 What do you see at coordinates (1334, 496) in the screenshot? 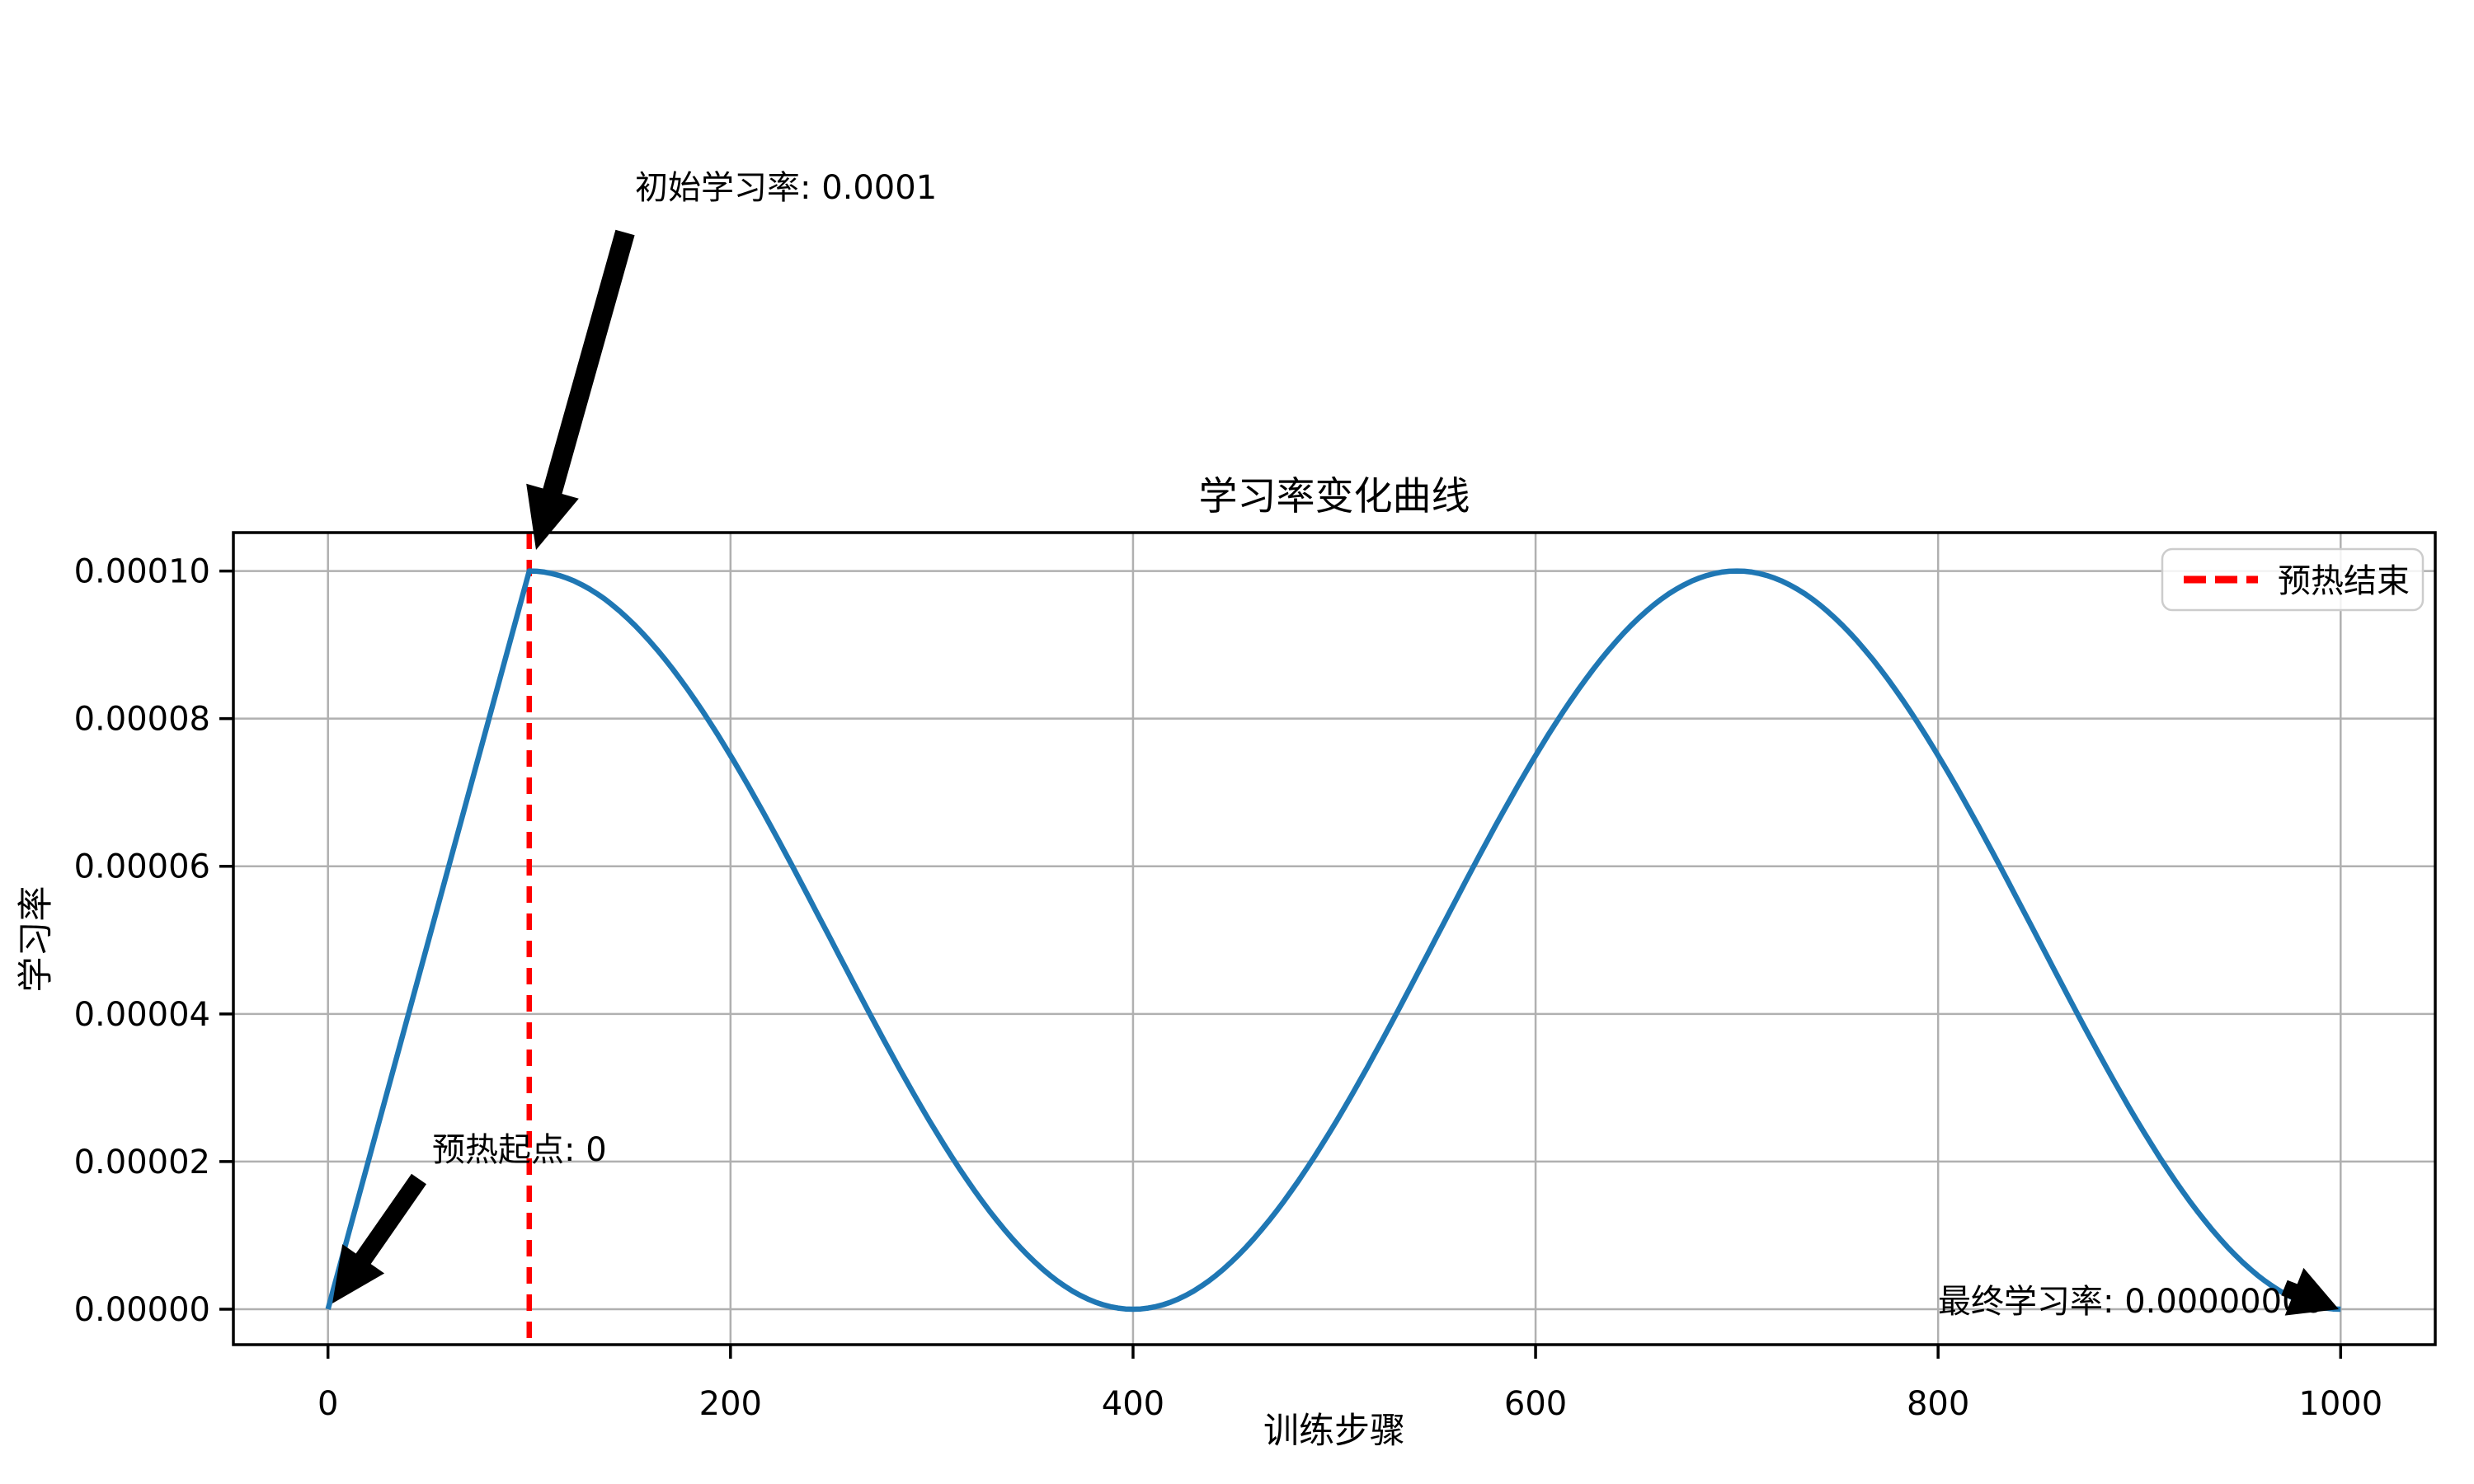
I see `chart-title: 学习率变化曲线` at bounding box center [1334, 496].